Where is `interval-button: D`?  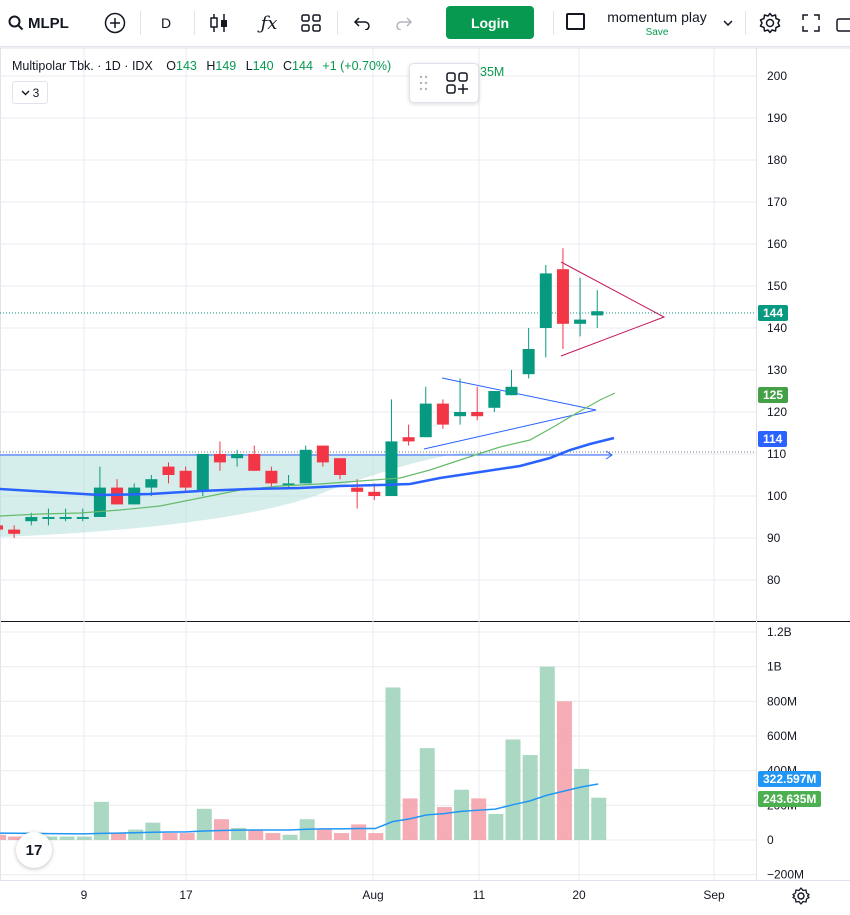 interval-button: D is located at coordinates (166, 23).